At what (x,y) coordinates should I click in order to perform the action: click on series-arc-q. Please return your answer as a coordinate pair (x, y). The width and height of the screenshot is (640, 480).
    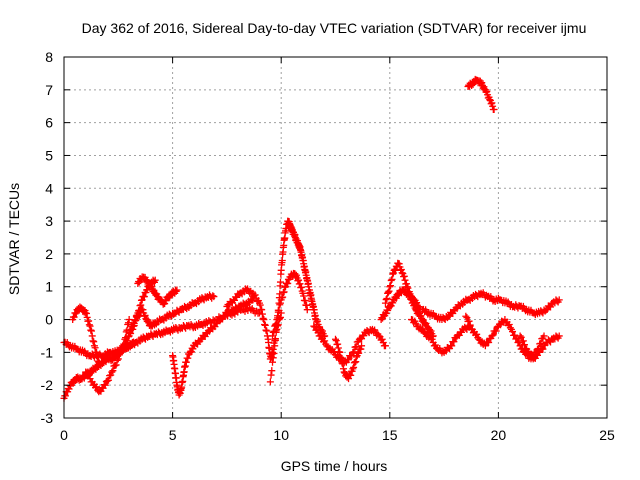
    Looking at the image, I should click on (490, 306).